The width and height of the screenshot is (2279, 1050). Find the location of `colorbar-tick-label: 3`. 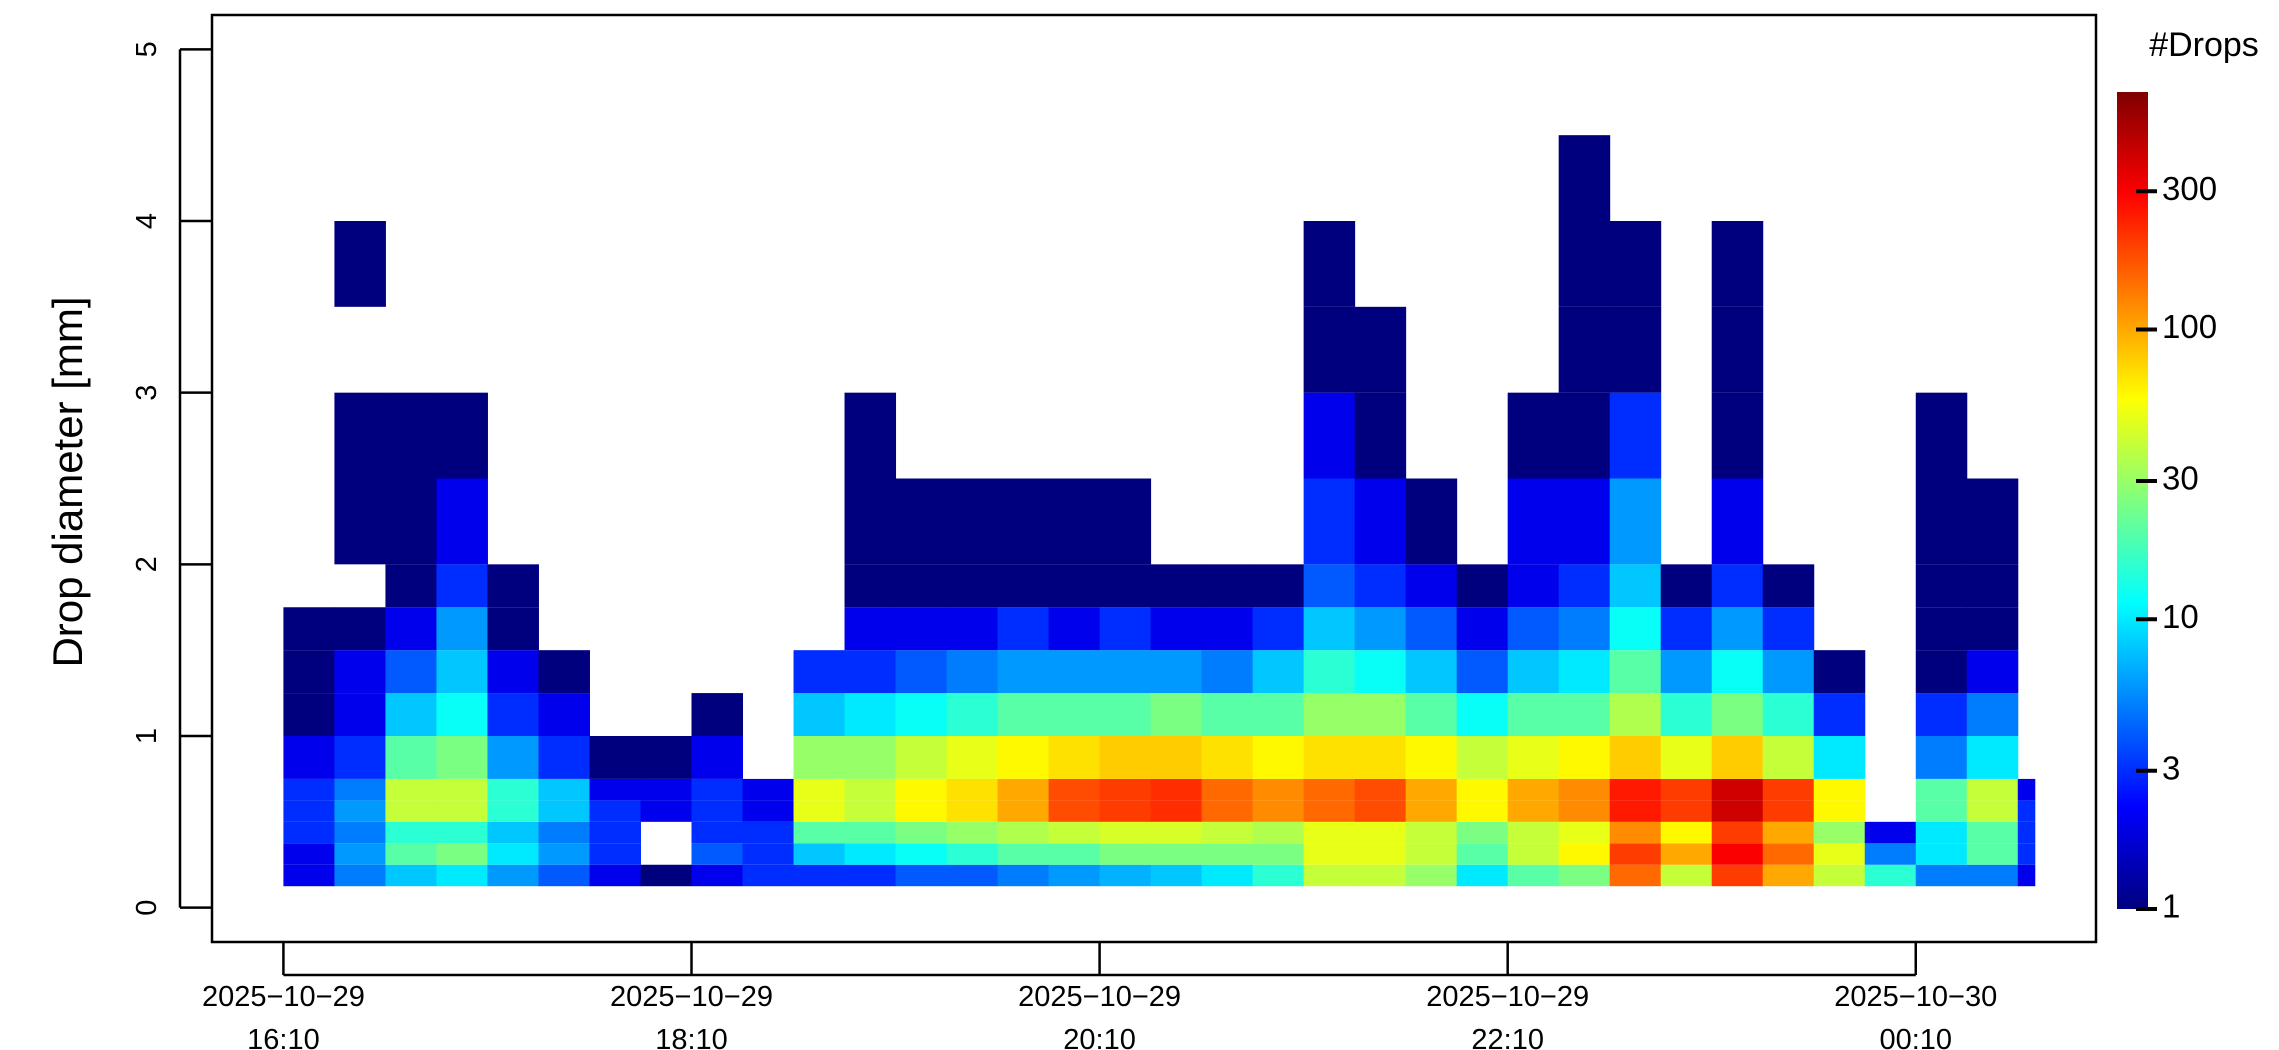

colorbar-tick-label: 3 is located at coordinates (2171, 767).